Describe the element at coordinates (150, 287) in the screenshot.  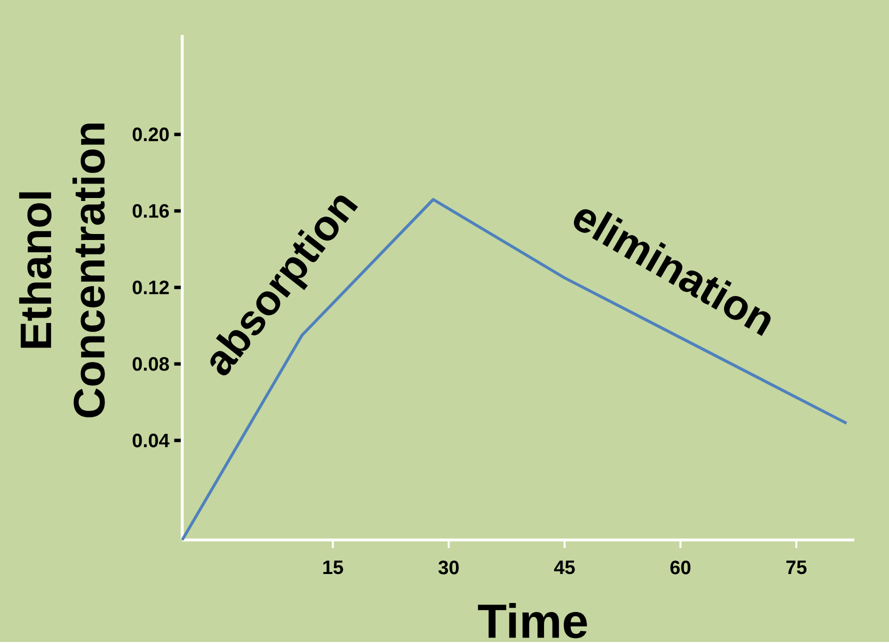
I see `y-tick-label: 0.12` at that location.